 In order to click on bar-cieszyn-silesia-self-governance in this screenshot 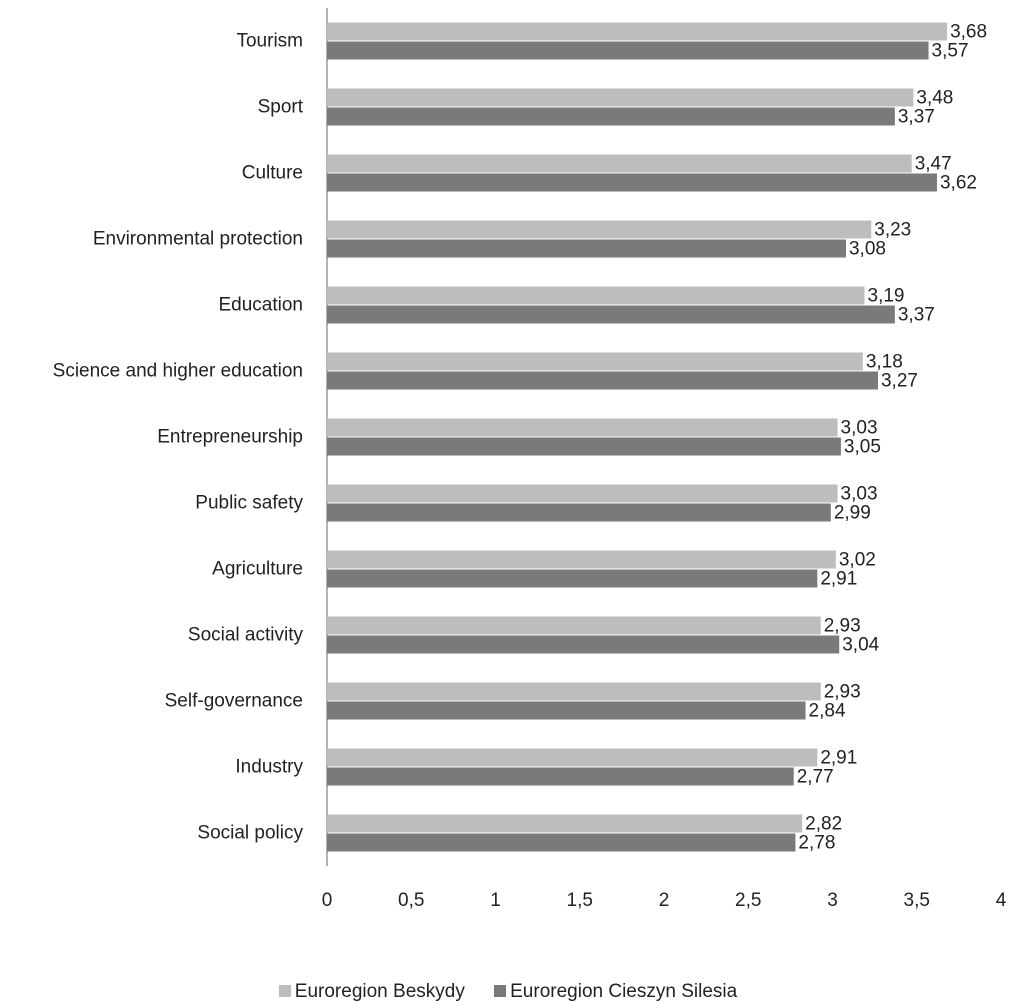, I will do `click(566, 710)`.